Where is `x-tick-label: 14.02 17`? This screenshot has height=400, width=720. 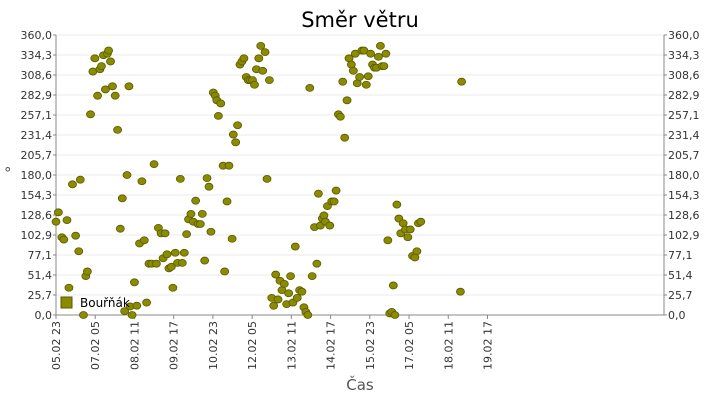
x-tick-label: 14.02 17 is located at coordinates (331, 345).